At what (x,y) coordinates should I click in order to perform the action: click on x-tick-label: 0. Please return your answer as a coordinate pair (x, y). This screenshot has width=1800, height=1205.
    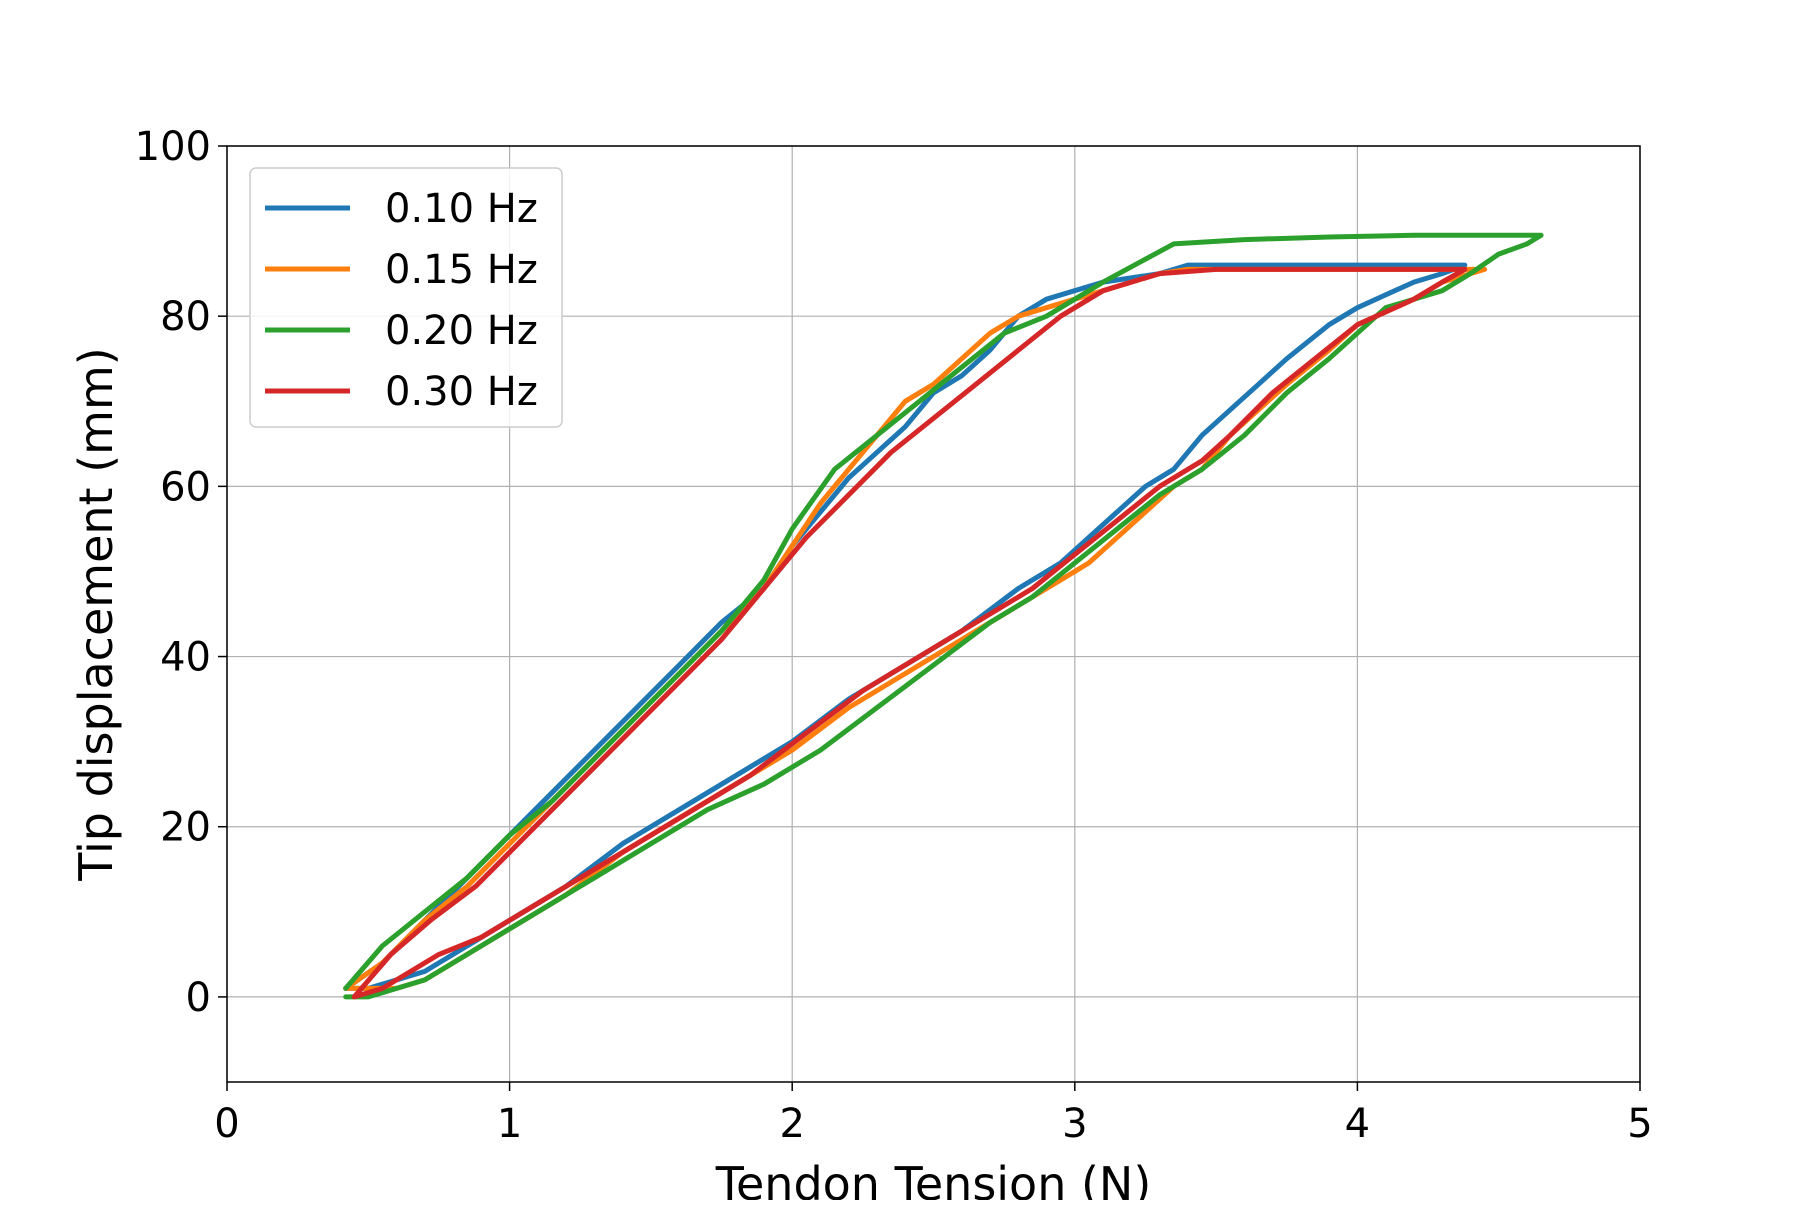
    Looking at the image, I should click on (226, 1124).